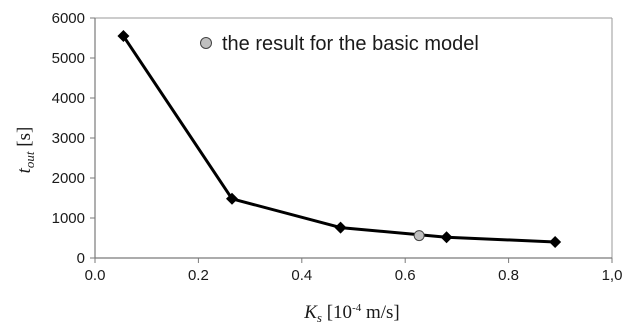 The width and height of the screenshot is (628, 328). What do you see at coordinates (354, 271) in the screenshot?
I see `x-ticks: 0.0 0.2 0.4 0.6 0.8 1,0` at bounding box center [354, 271].